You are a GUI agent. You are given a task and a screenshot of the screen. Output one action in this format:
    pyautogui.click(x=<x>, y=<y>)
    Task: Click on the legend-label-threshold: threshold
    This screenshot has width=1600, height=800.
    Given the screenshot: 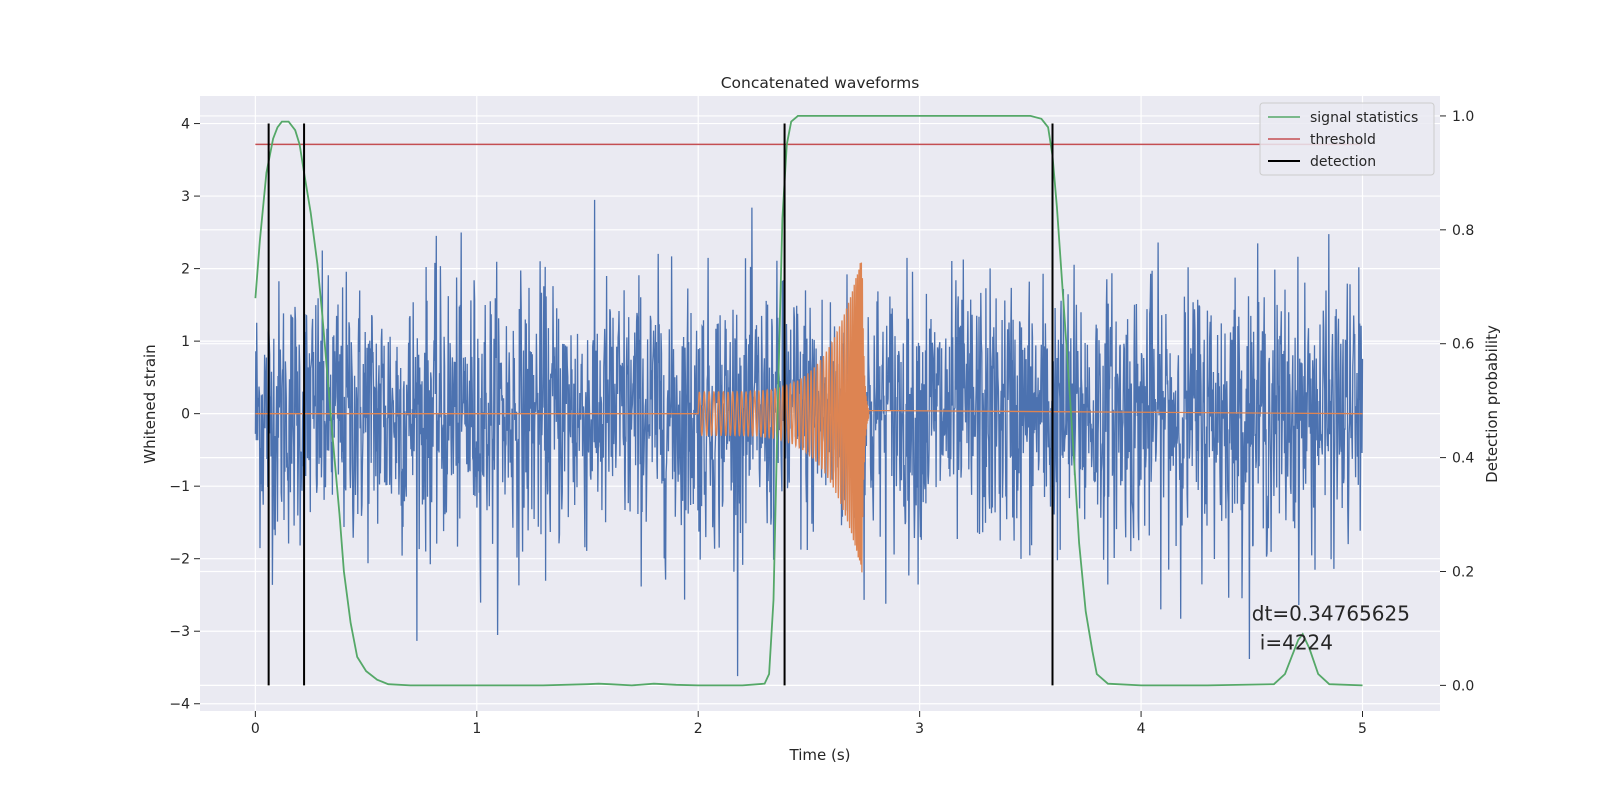 What is the action you would take?
    pyautogui.click(x=1343, y=140)
    